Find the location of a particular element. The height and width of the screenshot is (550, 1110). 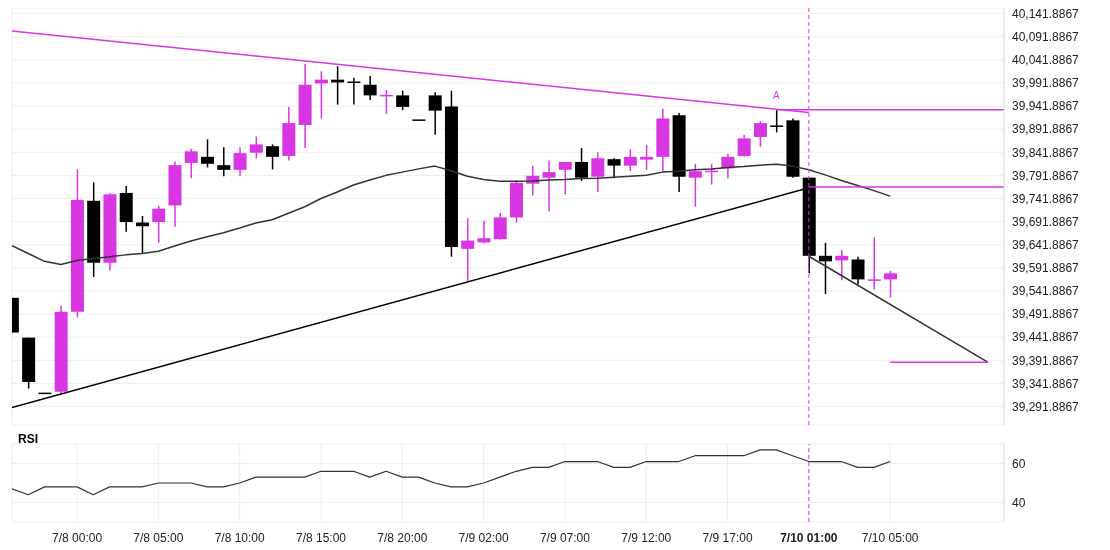

x-tick-label: 7/8 10:00 is located at coordinates (240, 538).